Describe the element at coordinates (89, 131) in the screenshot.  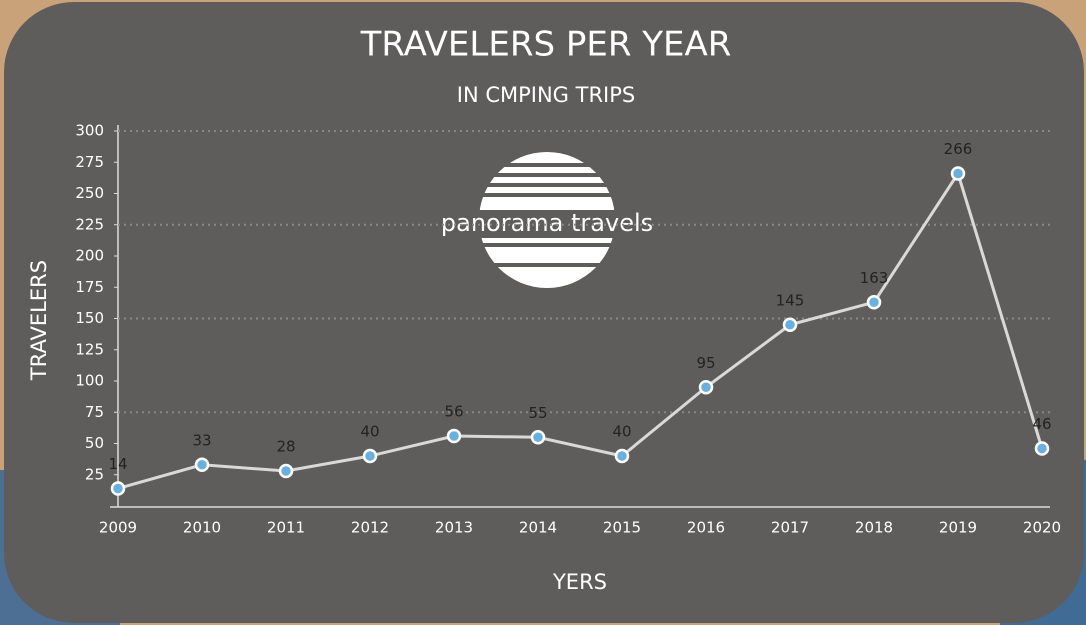
I see `y-tick-label: 300` at that location.